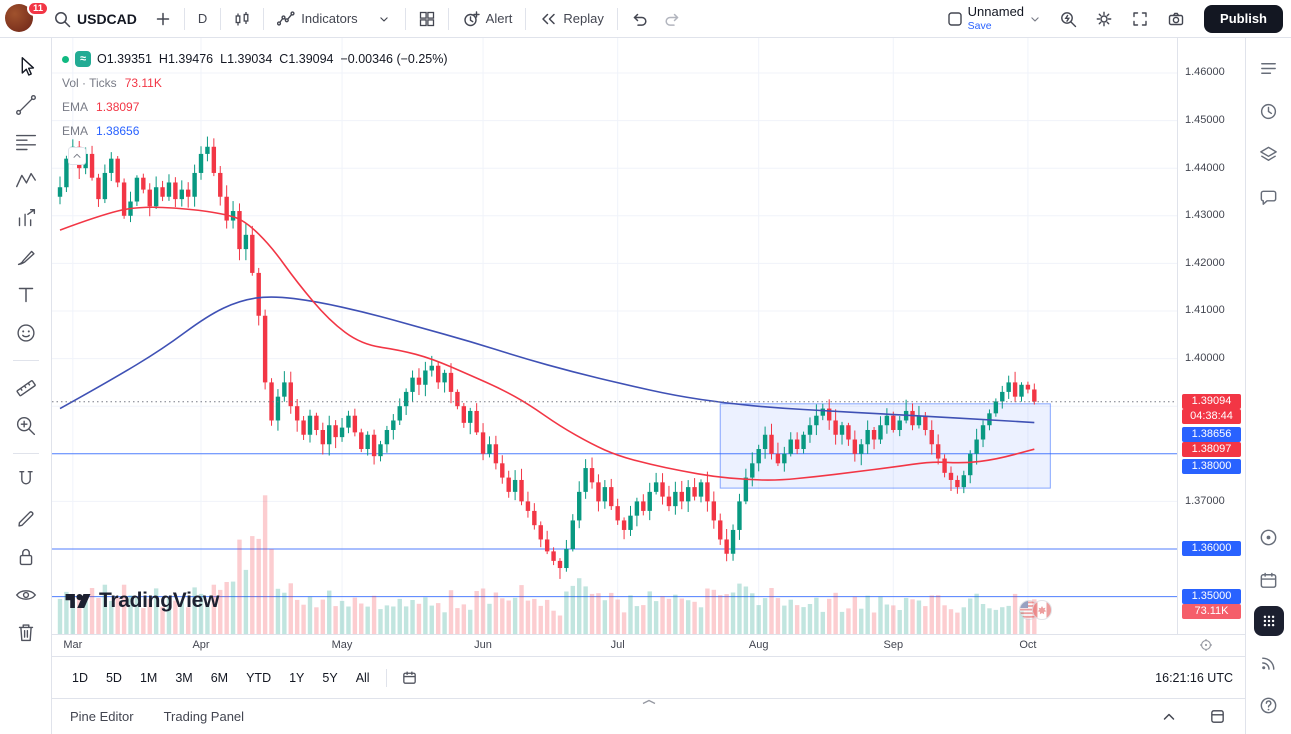 This screenshot has height=734, width=1291. What do you see at coordinates (329, 678) in the screenshot?
I see `range-5y-button: 5Y` at bounding box center [329, 678].